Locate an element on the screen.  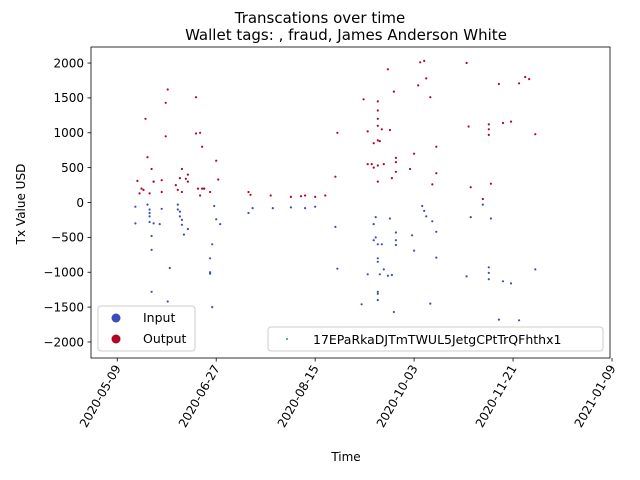
y-tick-label: 1500 is located at coordinates (68, 98).